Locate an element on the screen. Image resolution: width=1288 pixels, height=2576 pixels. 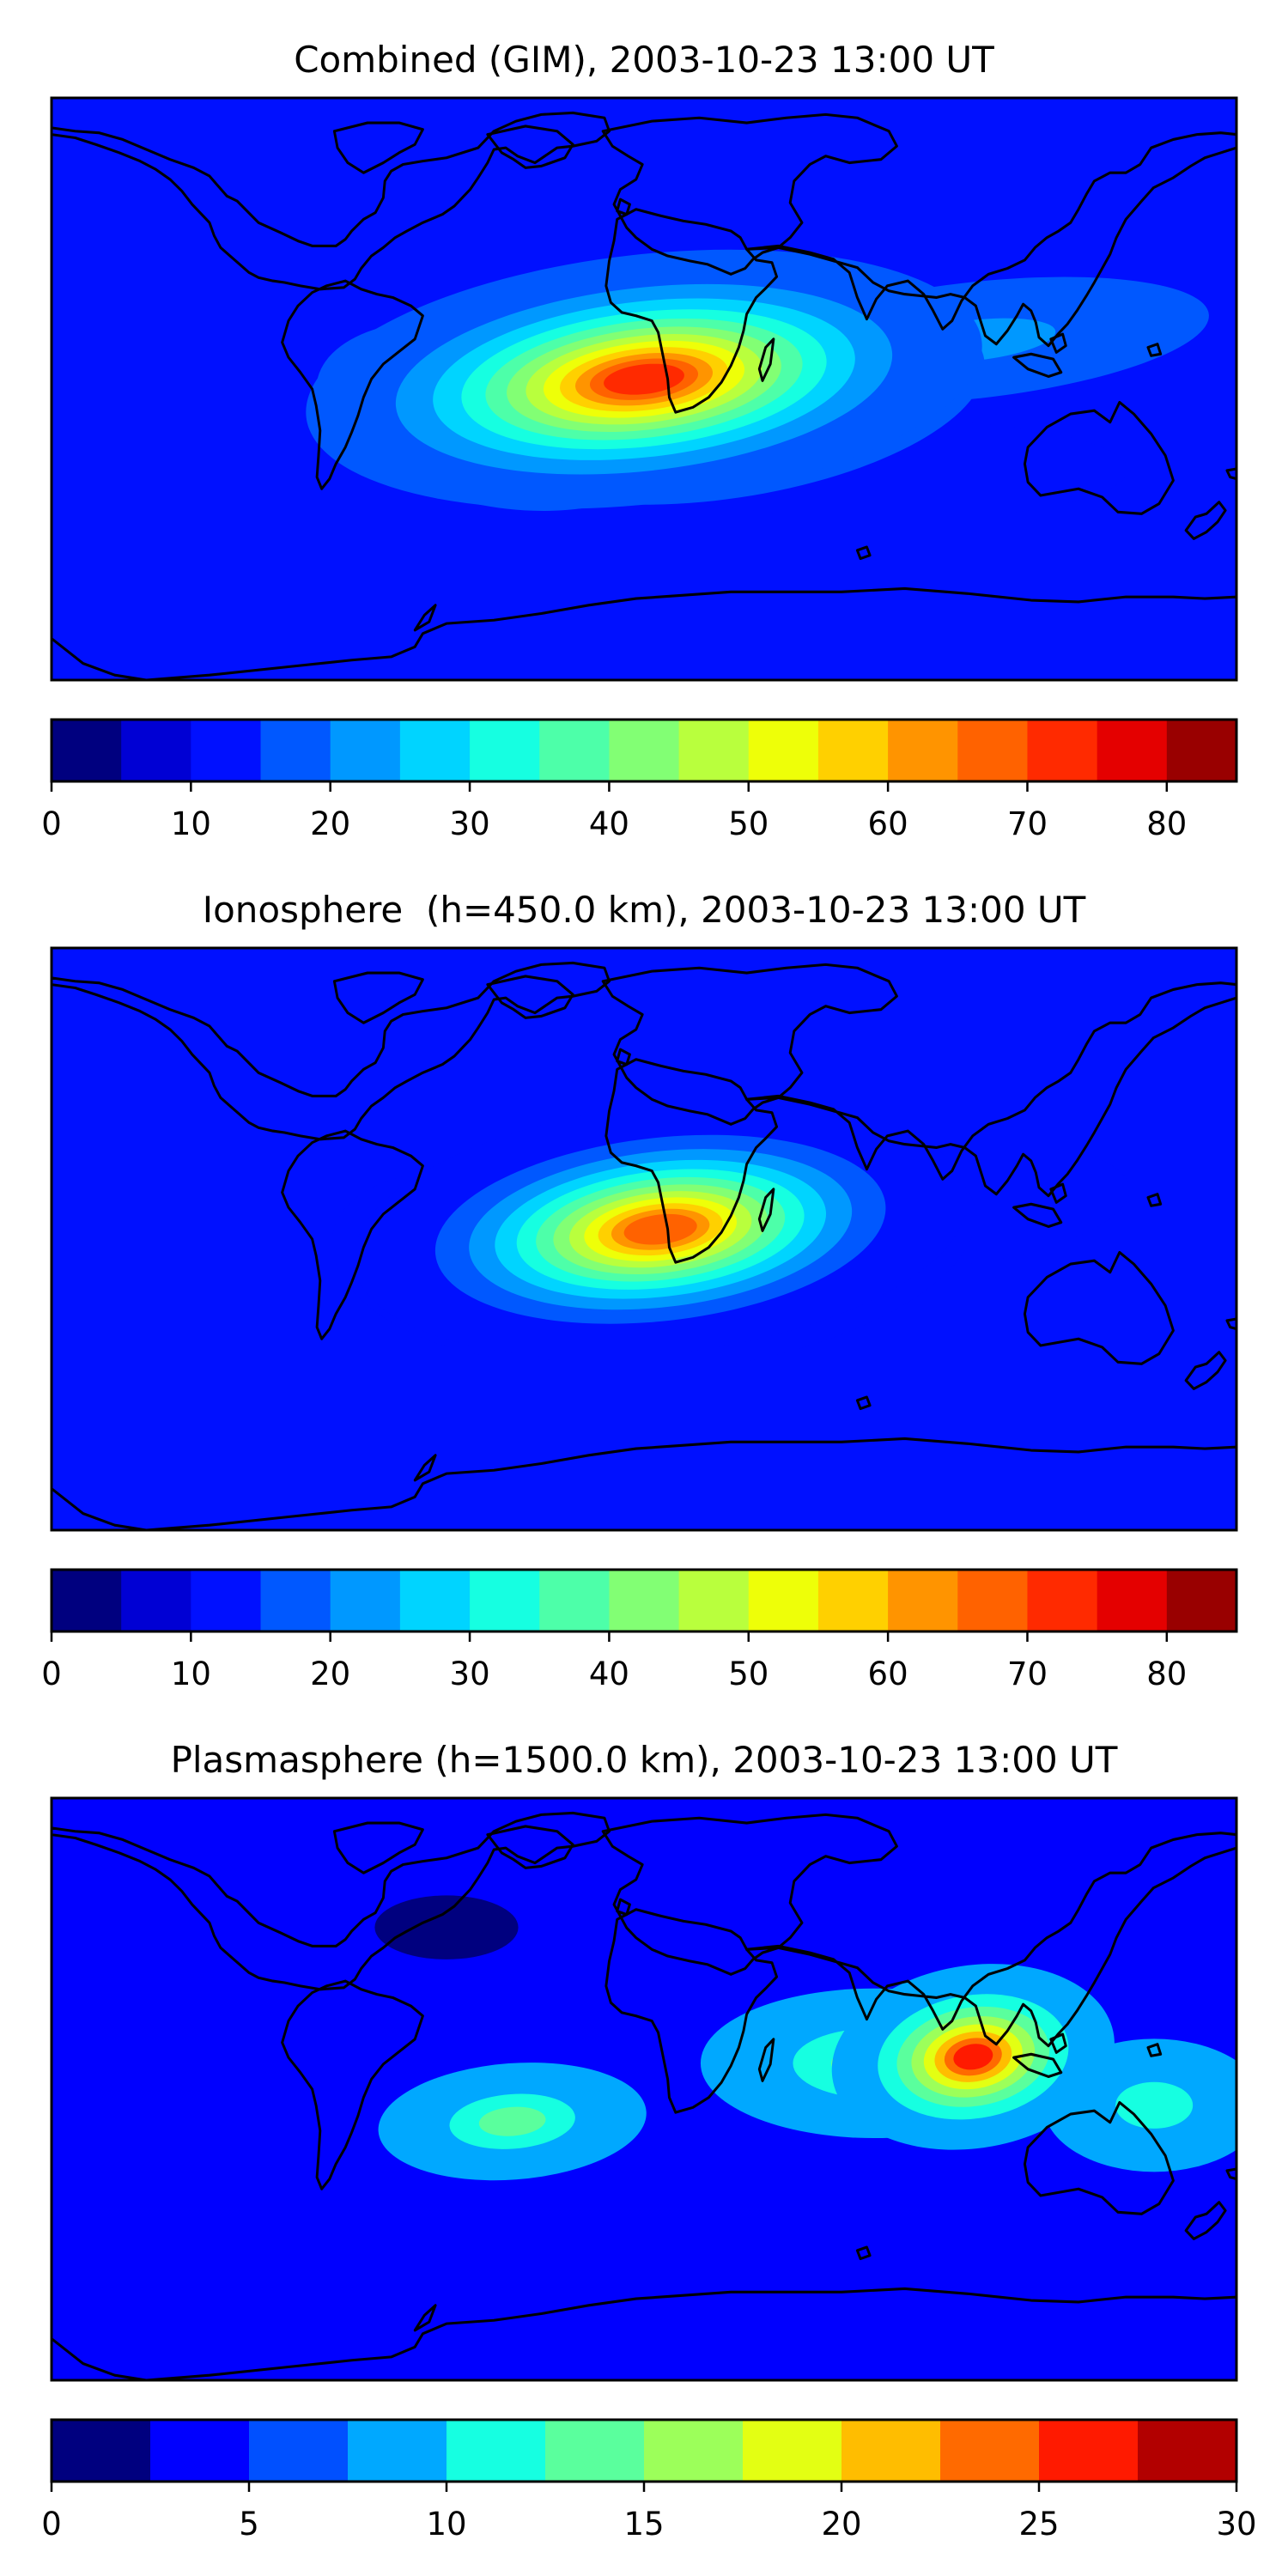
colorbar-1-tick: 20 is located at coordinates (330, 823).